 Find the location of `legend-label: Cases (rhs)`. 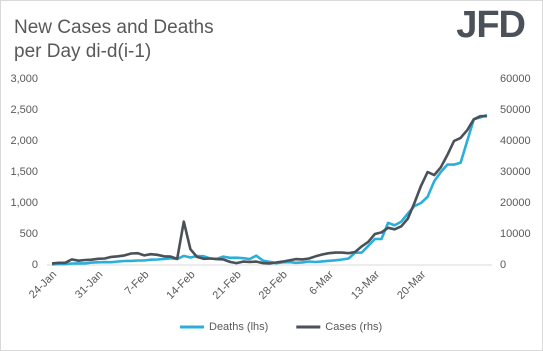

legend-label: Cases (rhs) is located at coordinates (353, 327).